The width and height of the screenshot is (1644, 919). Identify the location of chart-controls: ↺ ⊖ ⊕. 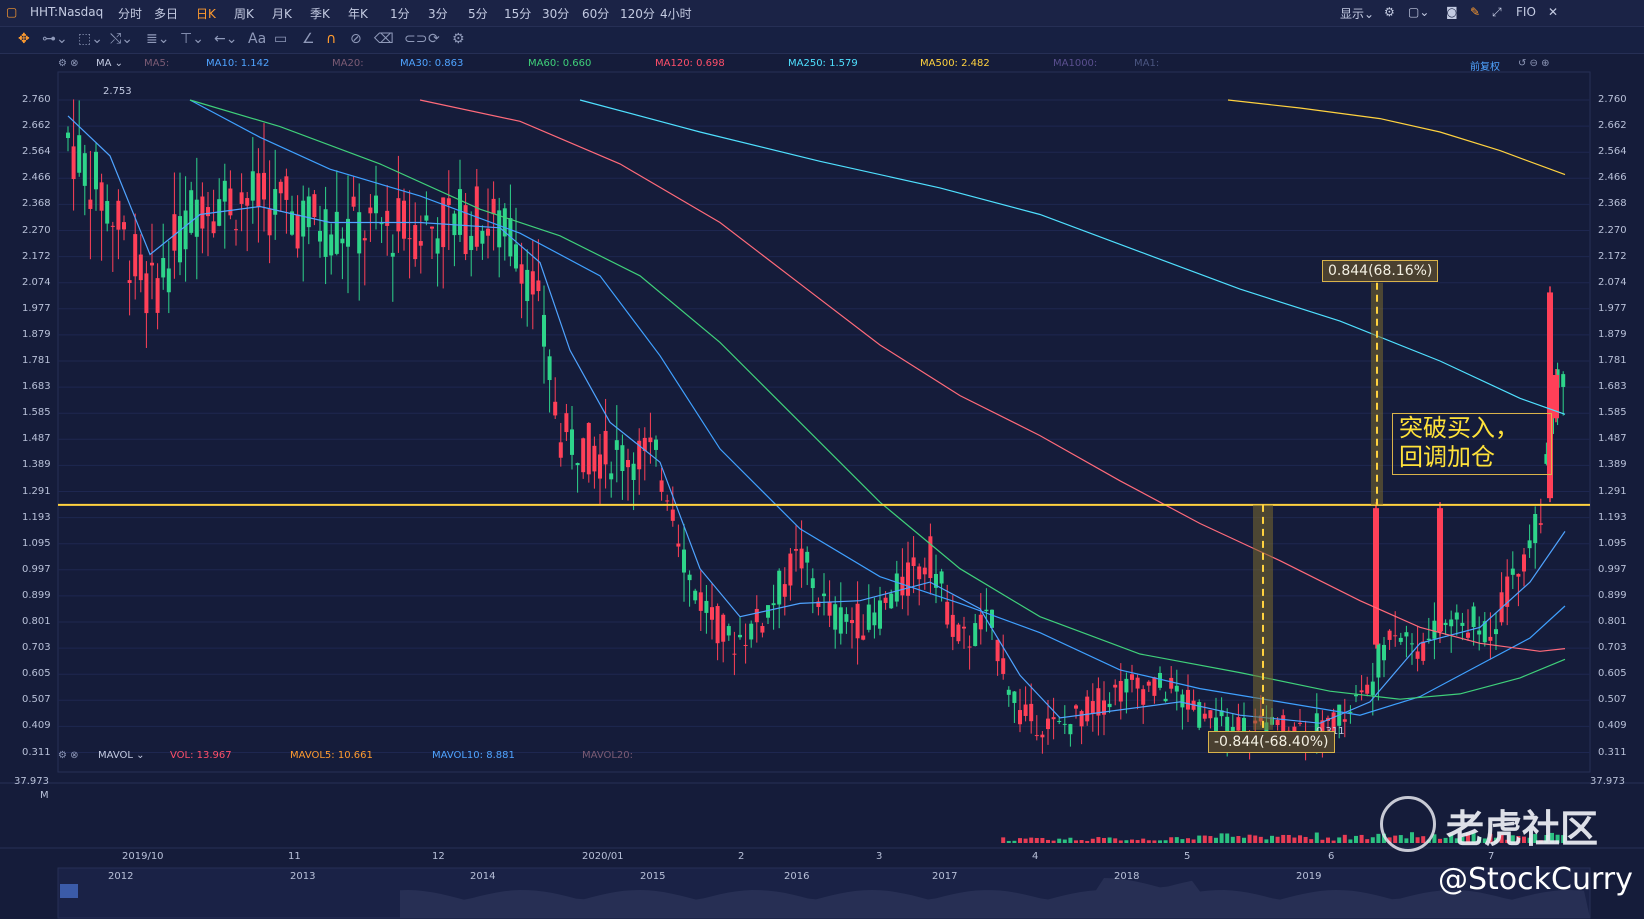
(1534, 63).